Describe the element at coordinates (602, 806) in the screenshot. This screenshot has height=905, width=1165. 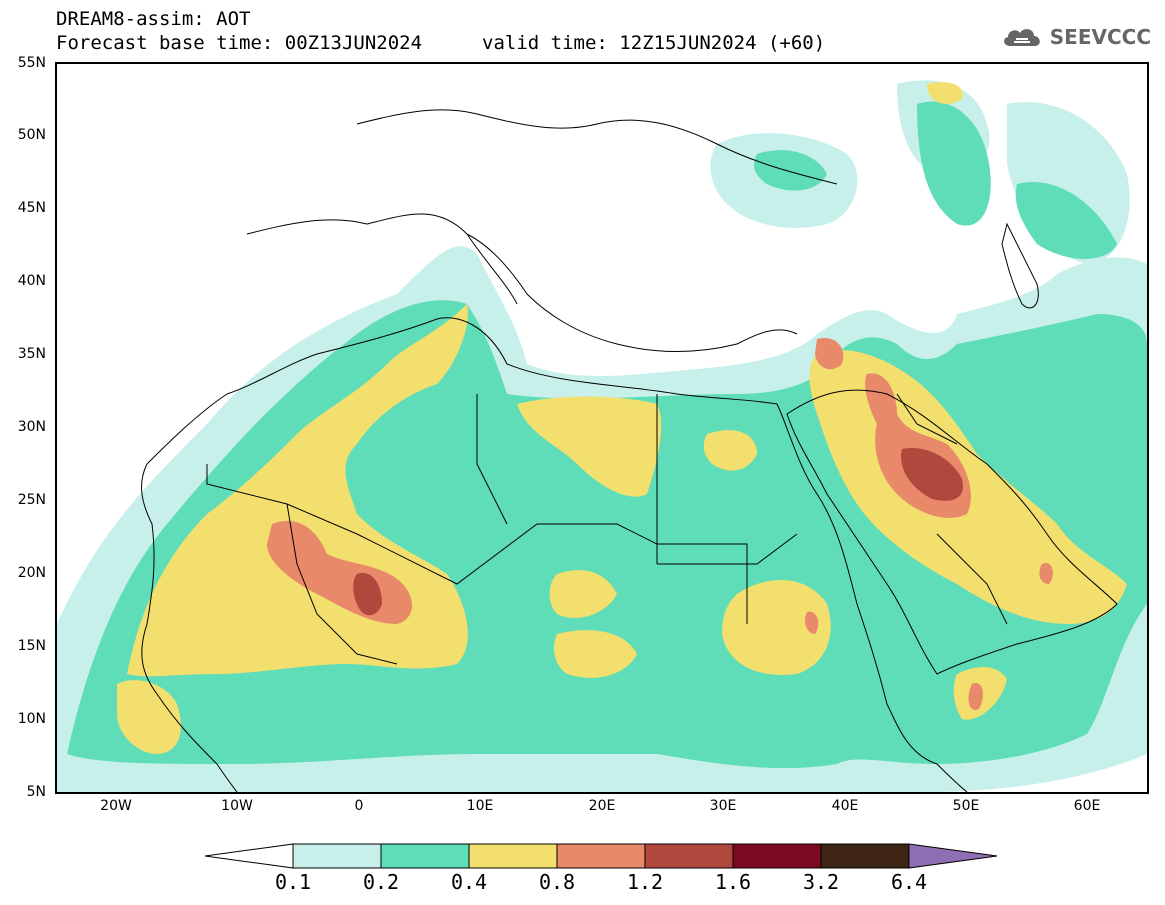
I see `lon-label: 20E` at that location.